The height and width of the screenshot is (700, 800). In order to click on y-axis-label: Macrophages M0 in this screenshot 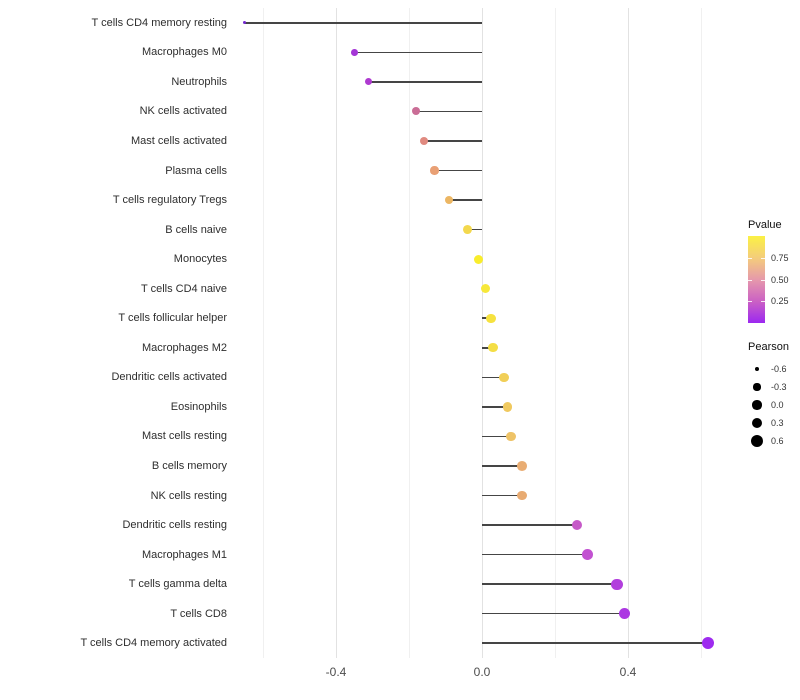, I will do `click(184, 52)`.